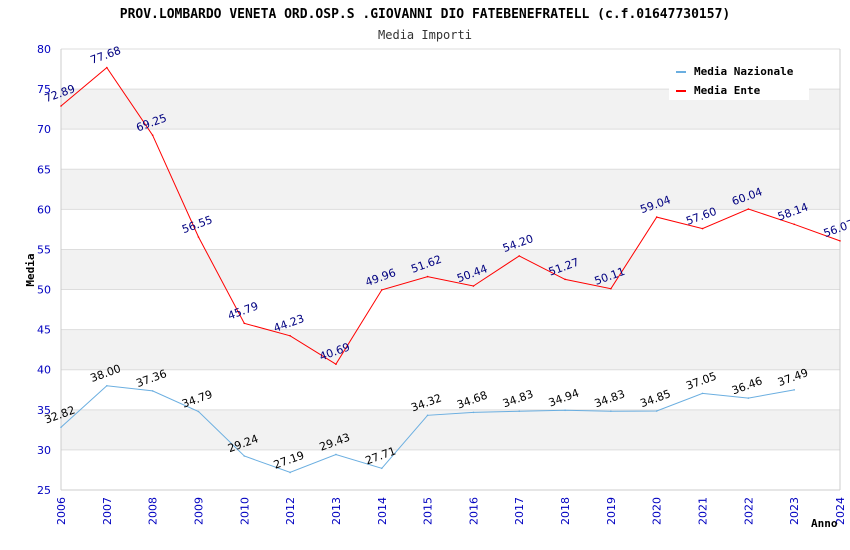 Image resolution: width=850 pixels, height=550 pixels. What do you see at coordinates (61, 511) in the screenshot?
I see `x-tick-label: 2006` at bounding box center [61, 511].